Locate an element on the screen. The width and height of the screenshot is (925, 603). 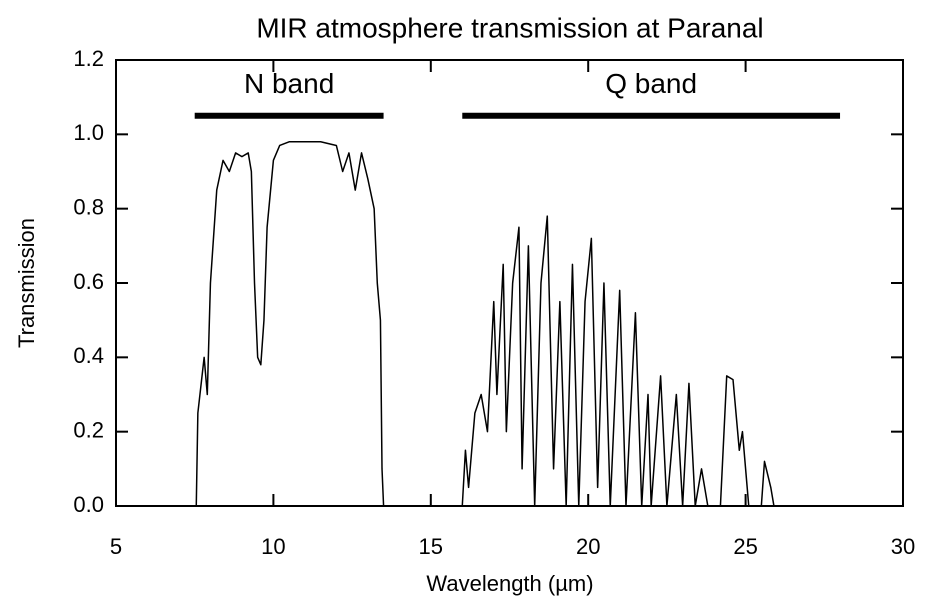
y-tick-label: 0.6 is located at coordinates (88, 281).